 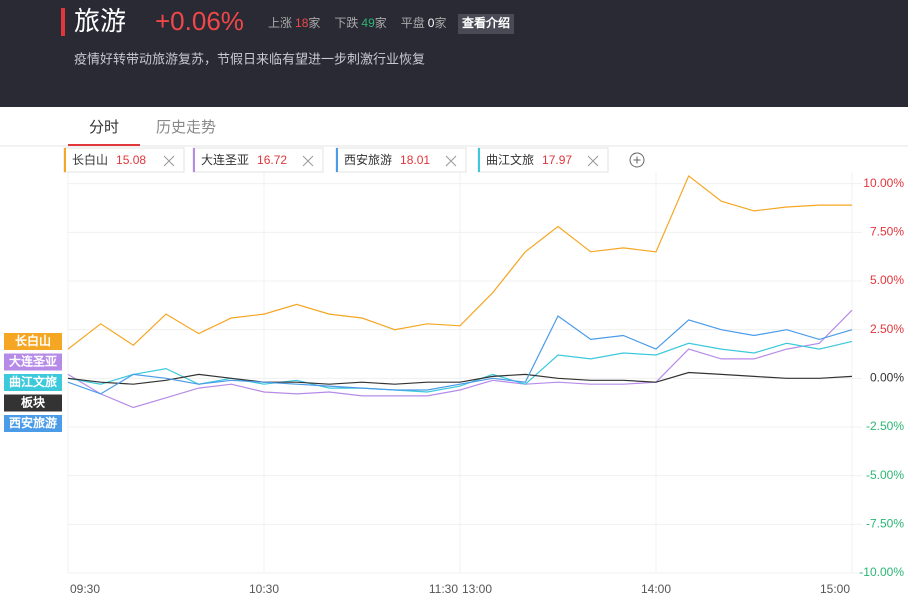 I want to click on x-tick-label: 11:30, so click(x=443, y=589).